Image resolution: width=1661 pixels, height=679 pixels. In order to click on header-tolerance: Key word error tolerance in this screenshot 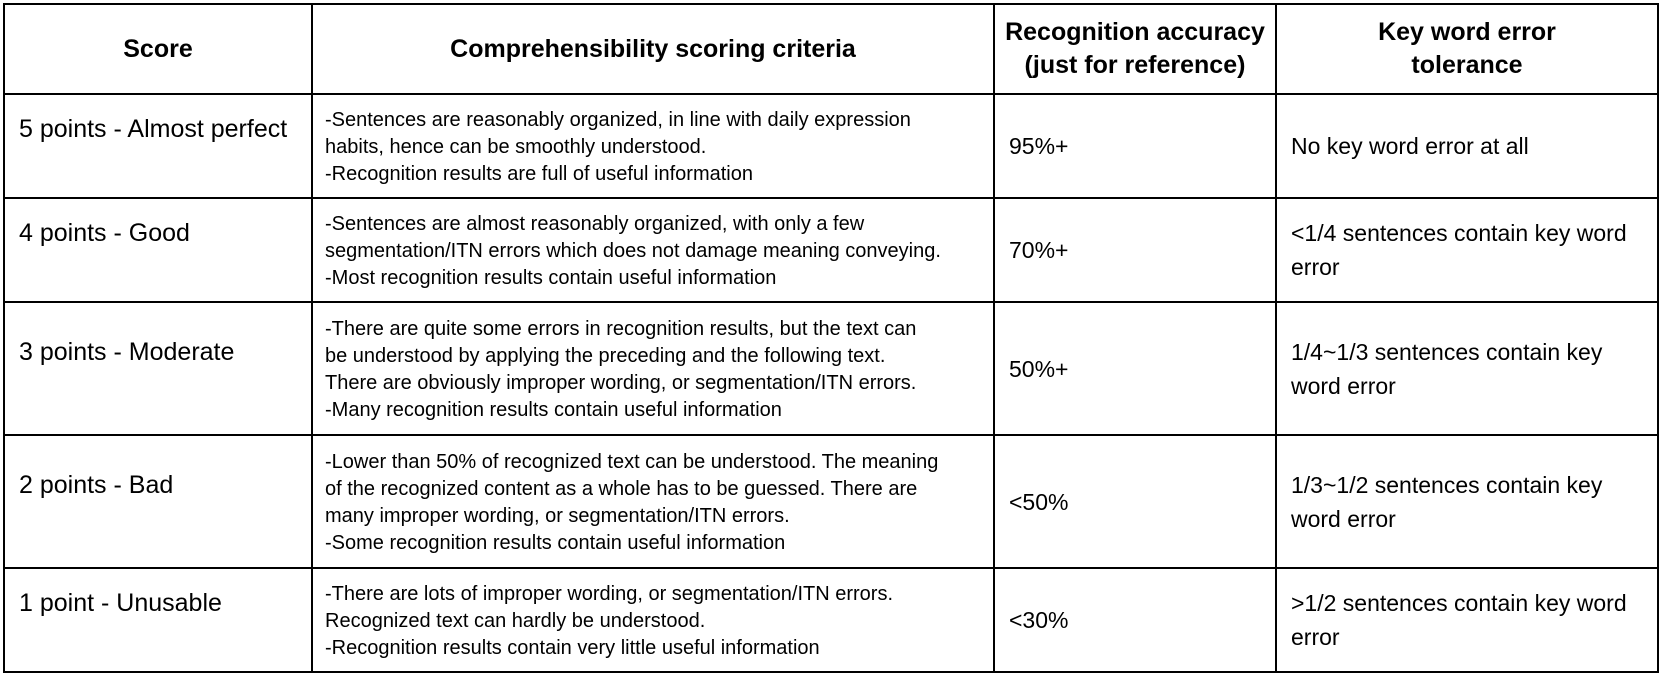, I will do `click(1467, 49)`.